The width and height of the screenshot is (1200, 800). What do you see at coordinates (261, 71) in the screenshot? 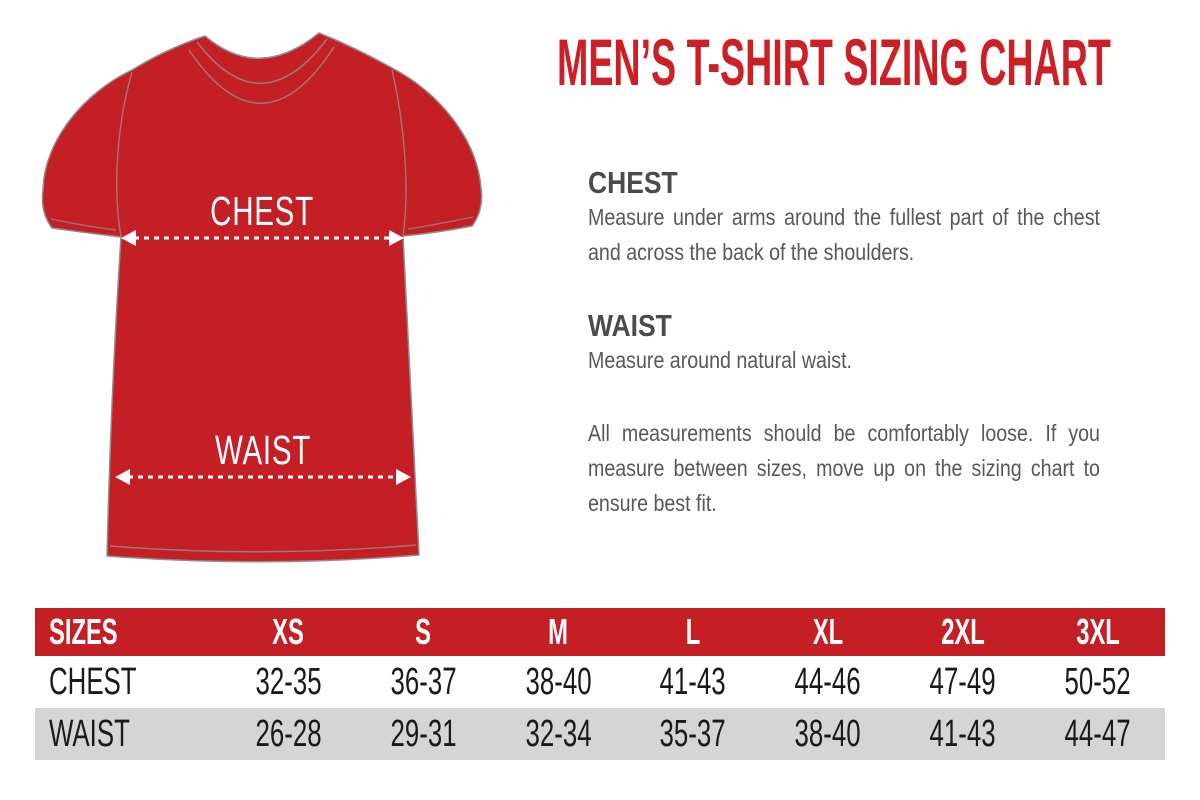
I see `collar-seam-lines` at bounding box center [261, 71].